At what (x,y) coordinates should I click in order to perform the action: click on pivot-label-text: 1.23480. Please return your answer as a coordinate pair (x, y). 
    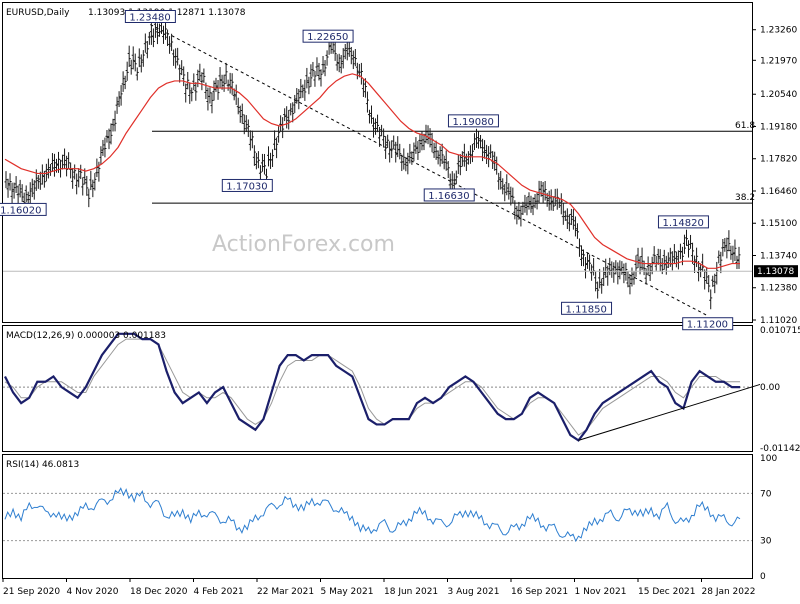
    Looking at the image, I should click on (149, 17).